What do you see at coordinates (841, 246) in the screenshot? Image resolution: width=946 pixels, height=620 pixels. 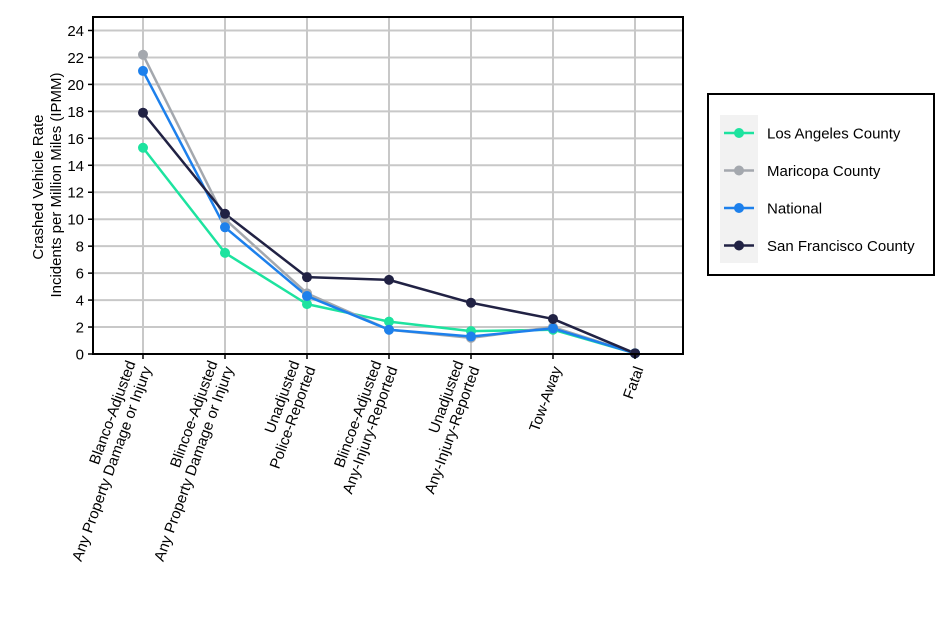 I see `legend-label: San Francisco County` at bounding box center [841, 246].